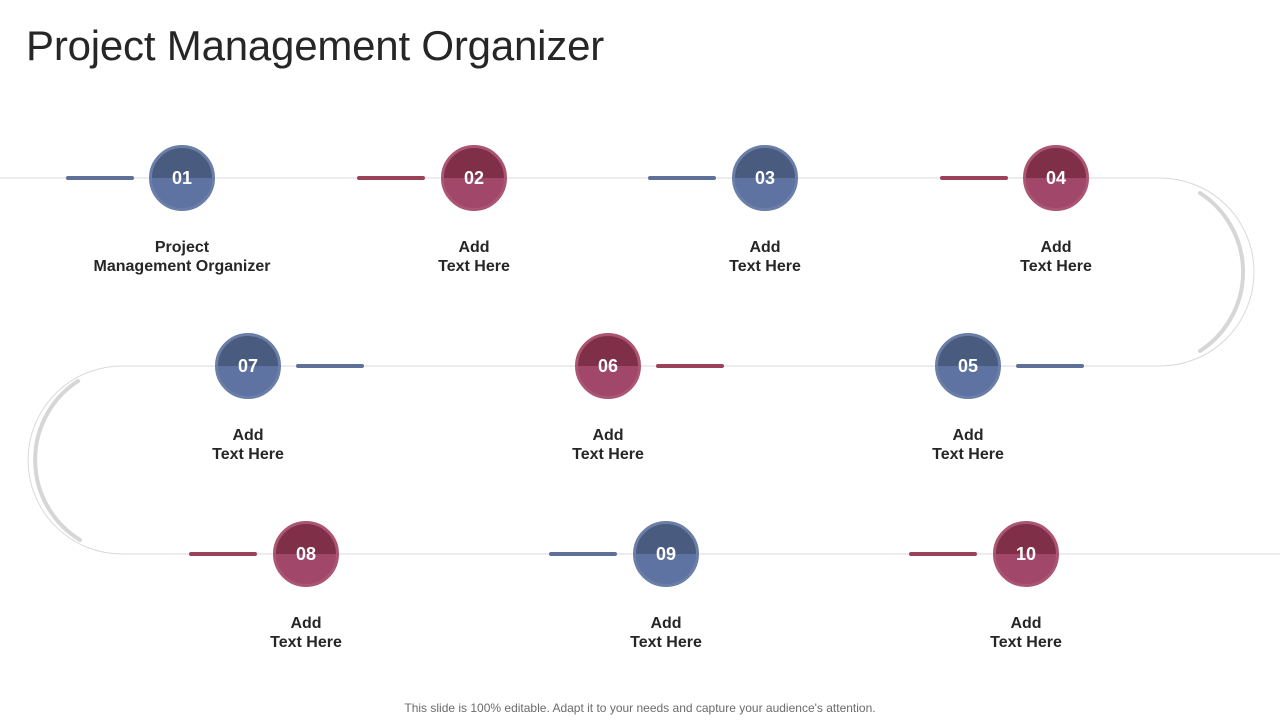 The image size is (1280, 720). I want to click on step-07-circle: 07, so click(248, 366).